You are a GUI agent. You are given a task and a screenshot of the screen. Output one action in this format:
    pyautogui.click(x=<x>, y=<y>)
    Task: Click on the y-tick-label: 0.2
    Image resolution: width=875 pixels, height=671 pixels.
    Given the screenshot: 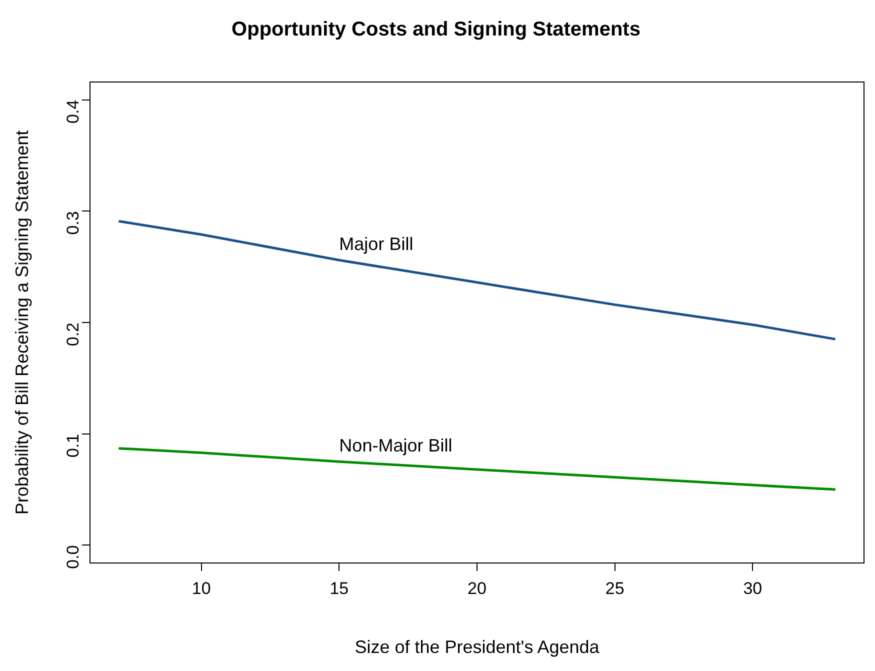 What is the action you would take?
    pyautogui.click(x=73, y=334)
    